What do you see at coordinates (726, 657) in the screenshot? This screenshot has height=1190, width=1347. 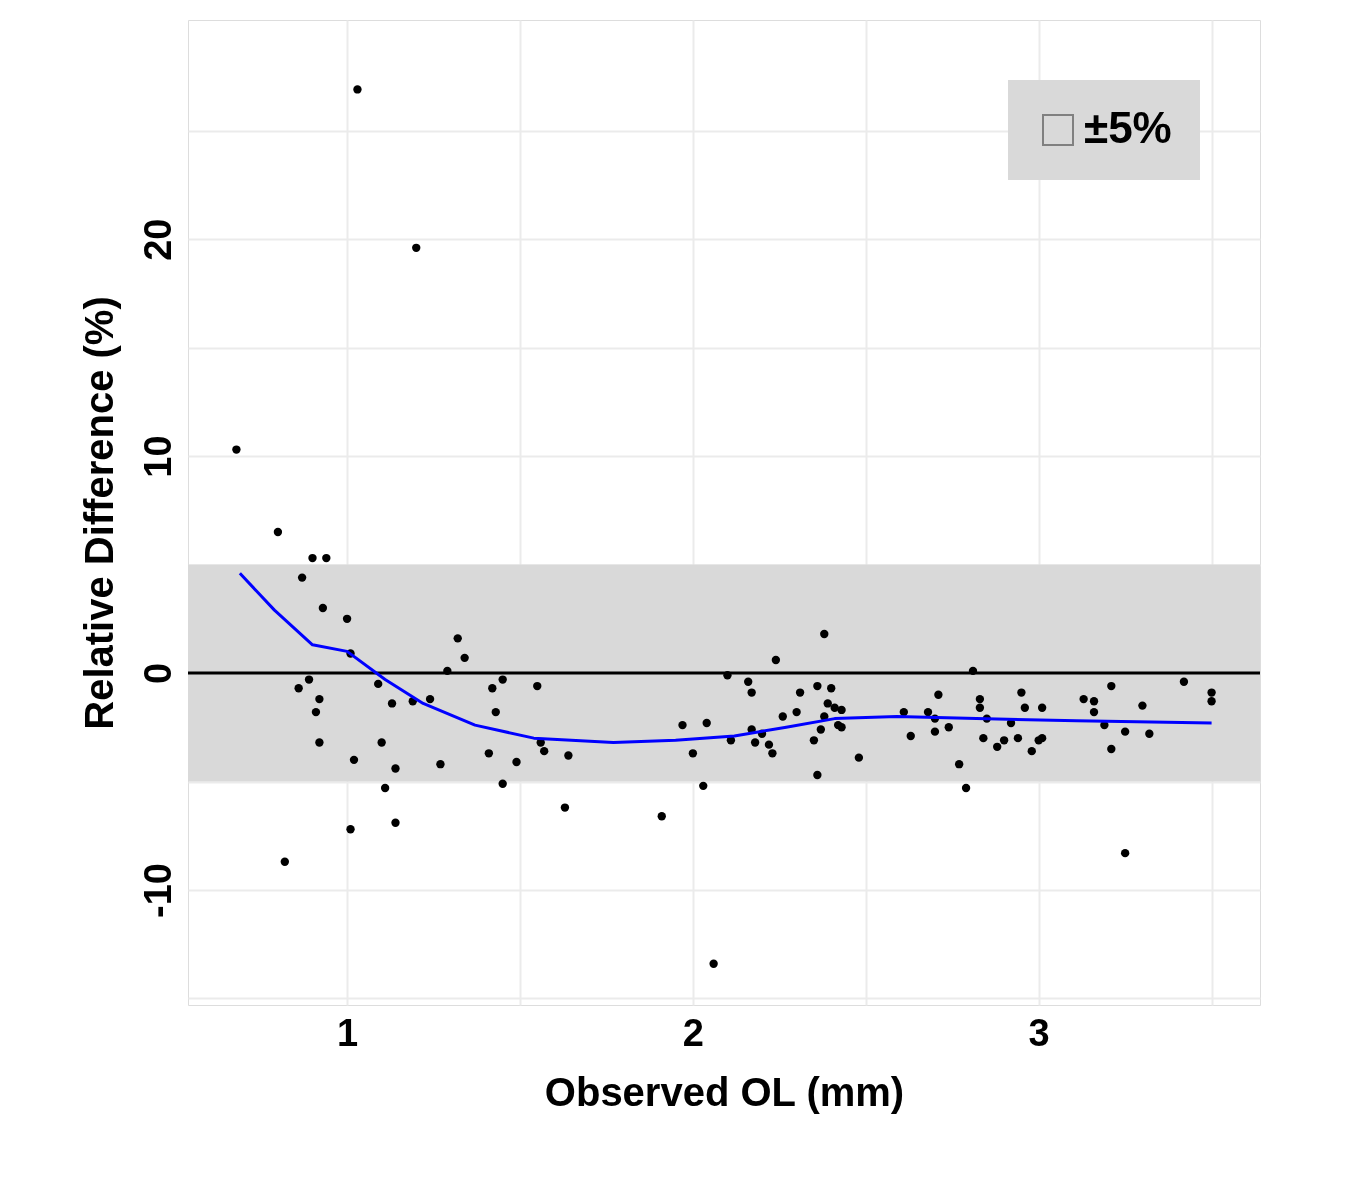 I see `line-series` at bounding box center [726, 657].